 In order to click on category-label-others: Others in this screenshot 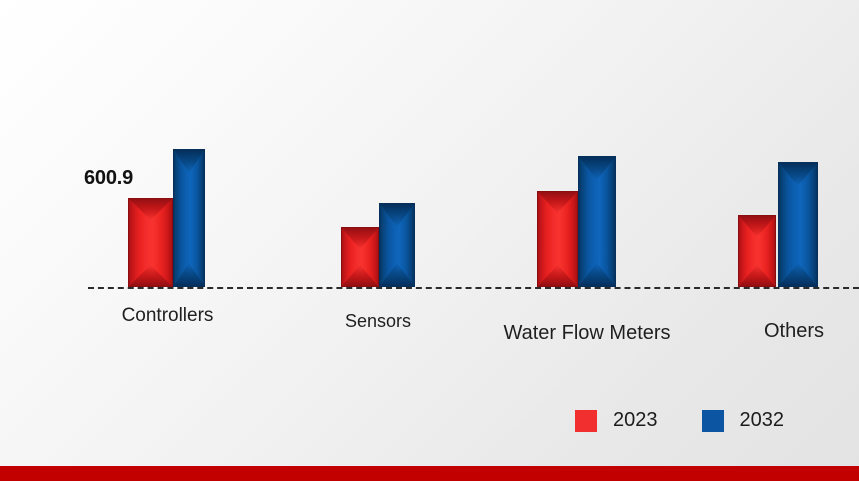, I will do `click(794, 331)`.